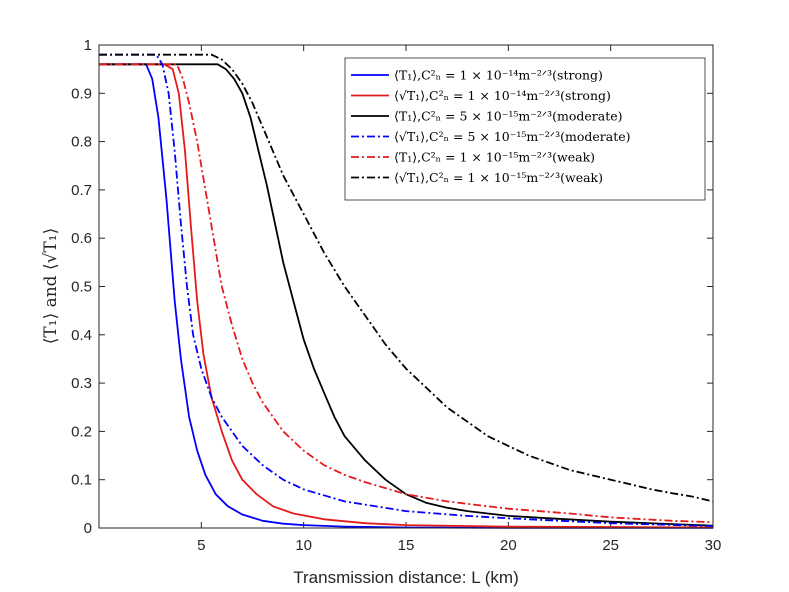 Image resolution: width=789 pixels, height=592 pixels. I want to click on y-tick-label: 0.3, so click(81, 383).